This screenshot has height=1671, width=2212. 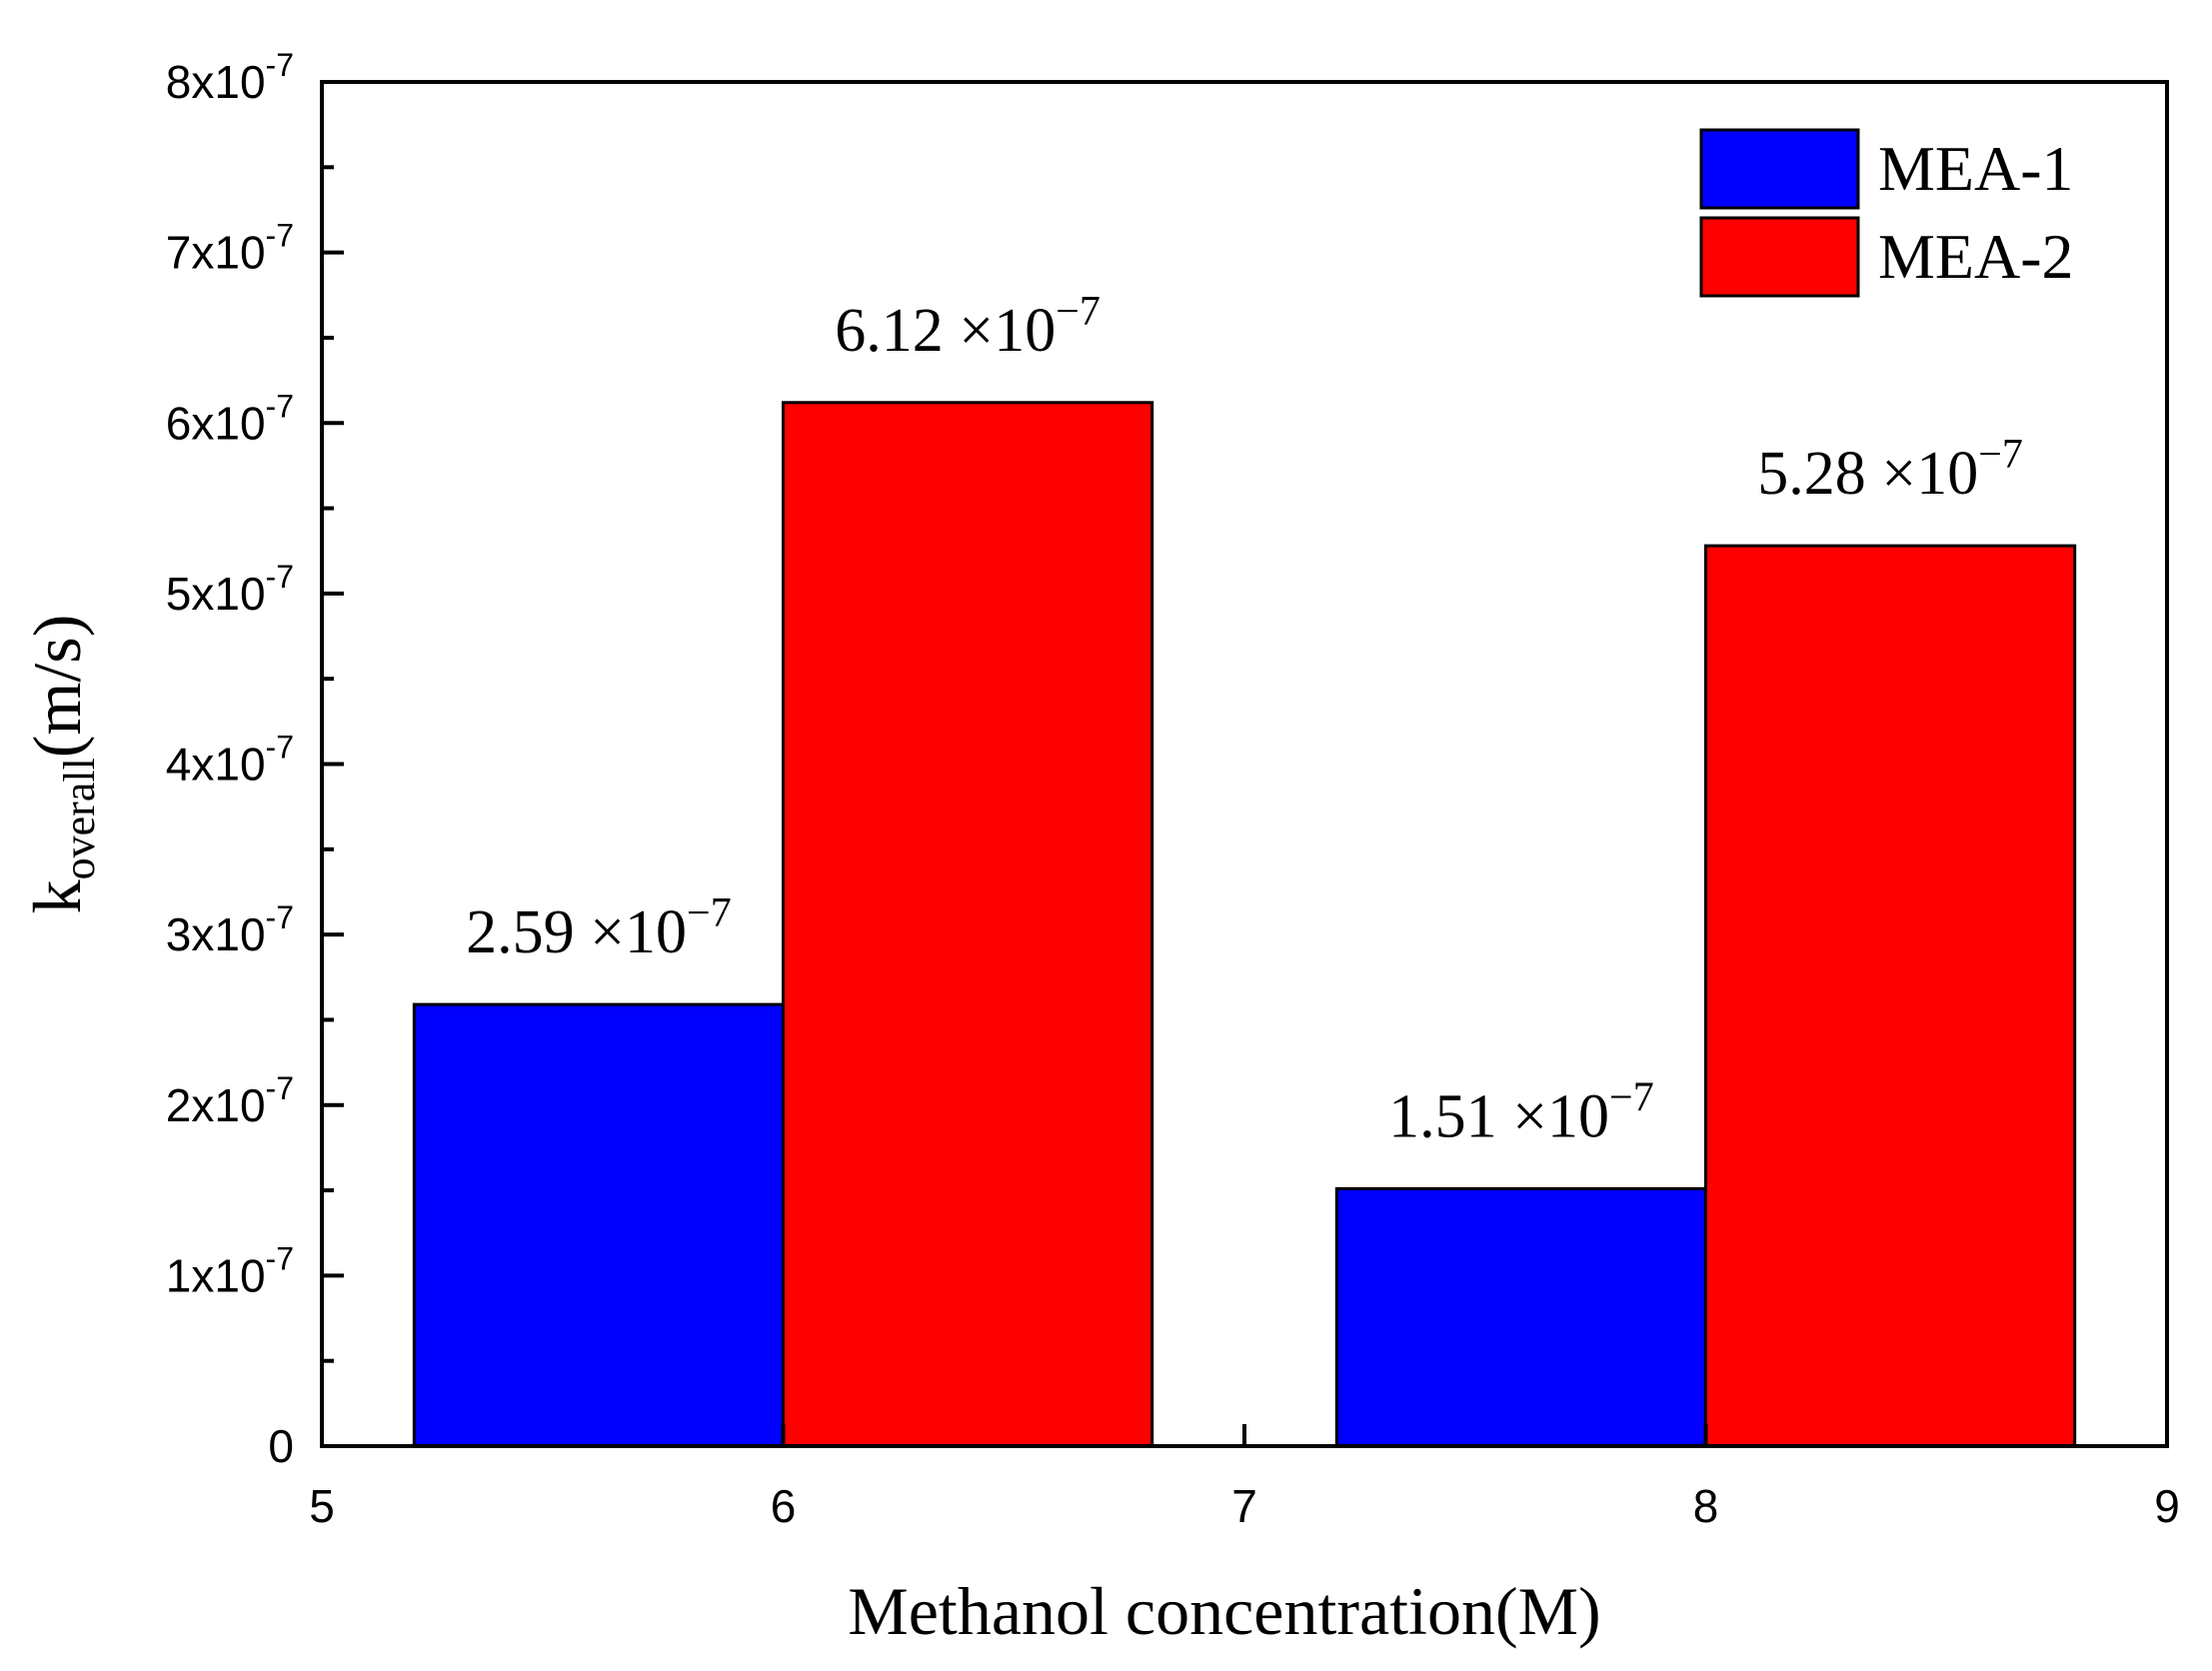 What do you see at coordinates (1224, 1611) in the screenshot?
I see `x-axis-title: Methanol concentration(M)` at bounding box center [1224, 1611].